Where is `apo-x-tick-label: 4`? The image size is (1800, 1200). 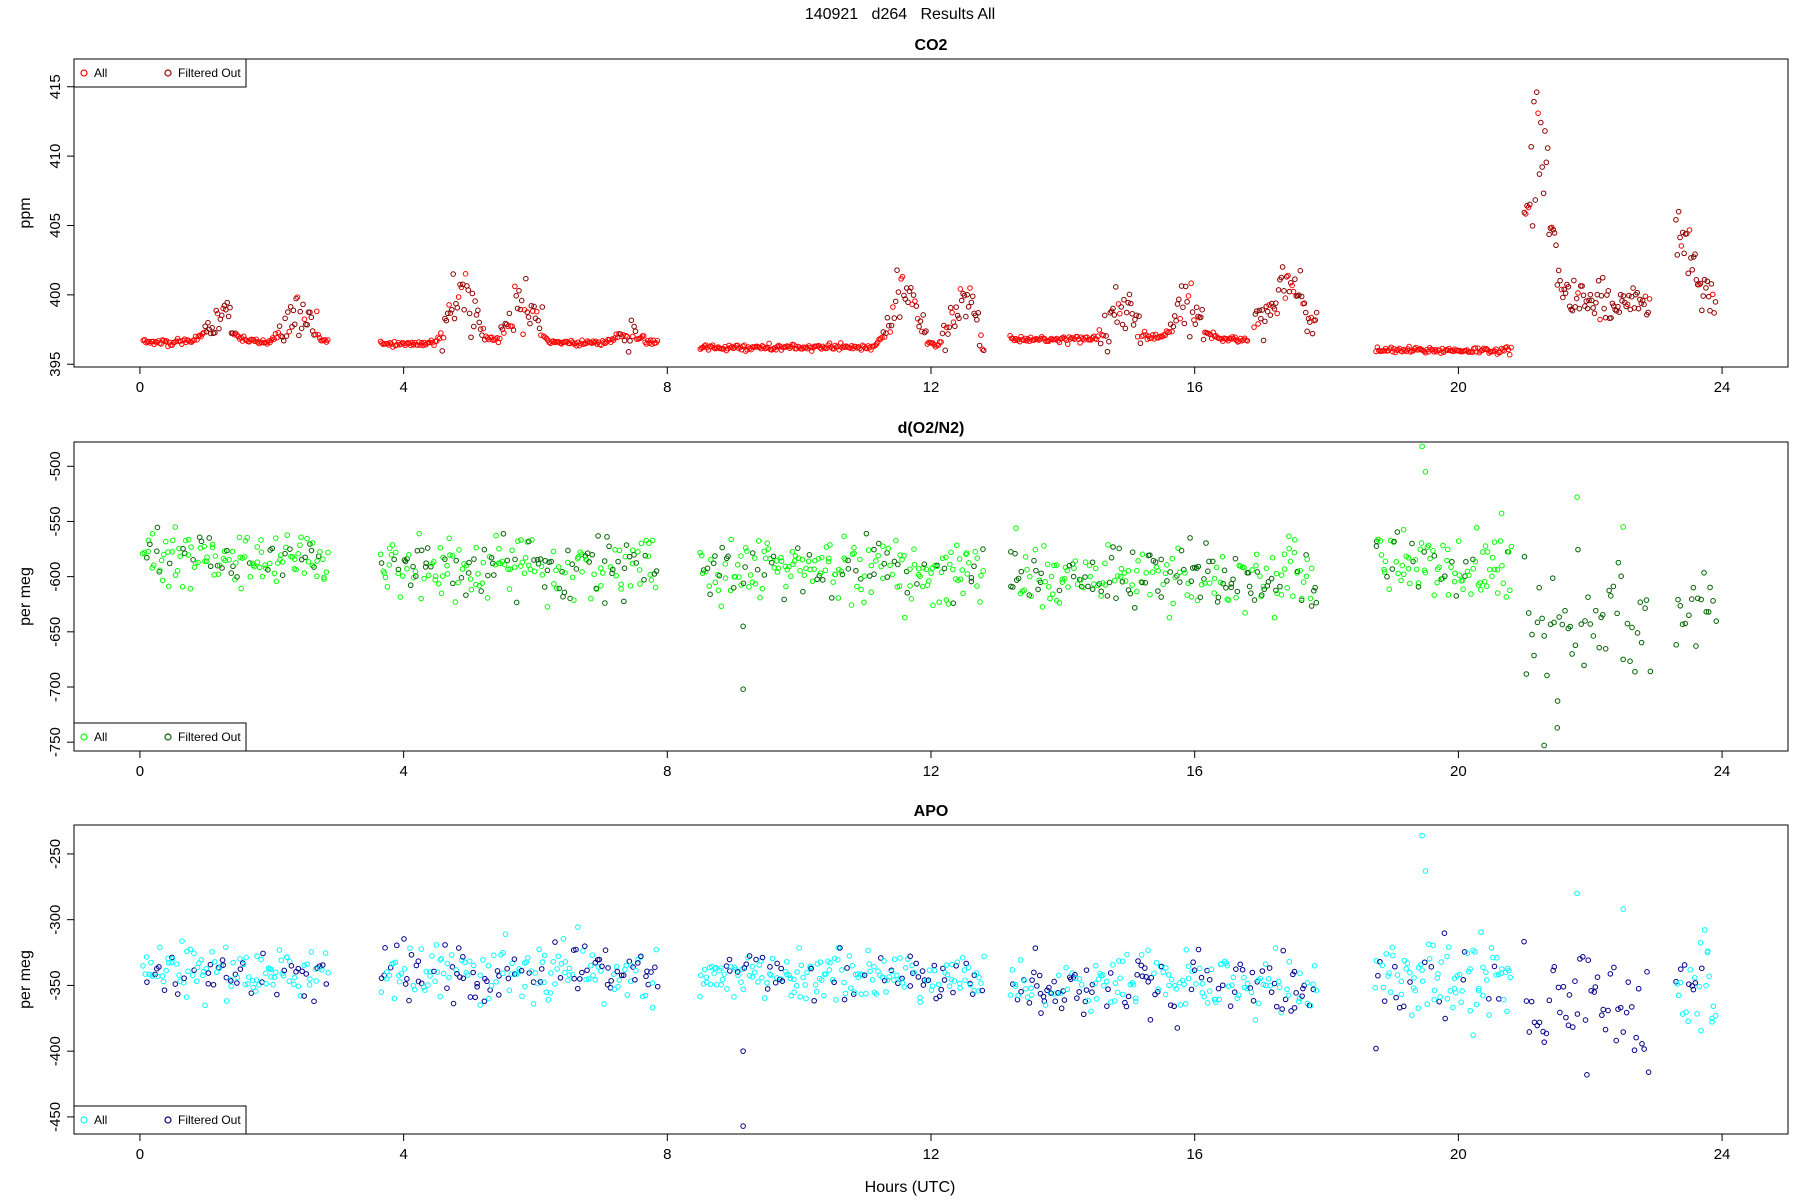 apo-x-tick-label: 4 is located at coordinates (403, 1154).